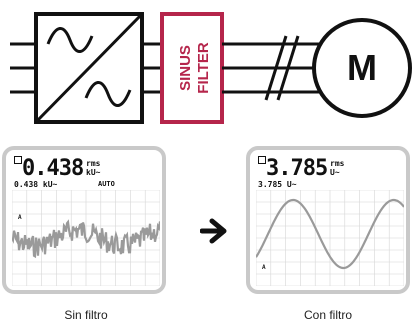  Describe the element at coordinates (86, 315) in the screenshot. I see `left-caption: Sin filtro` at that location.